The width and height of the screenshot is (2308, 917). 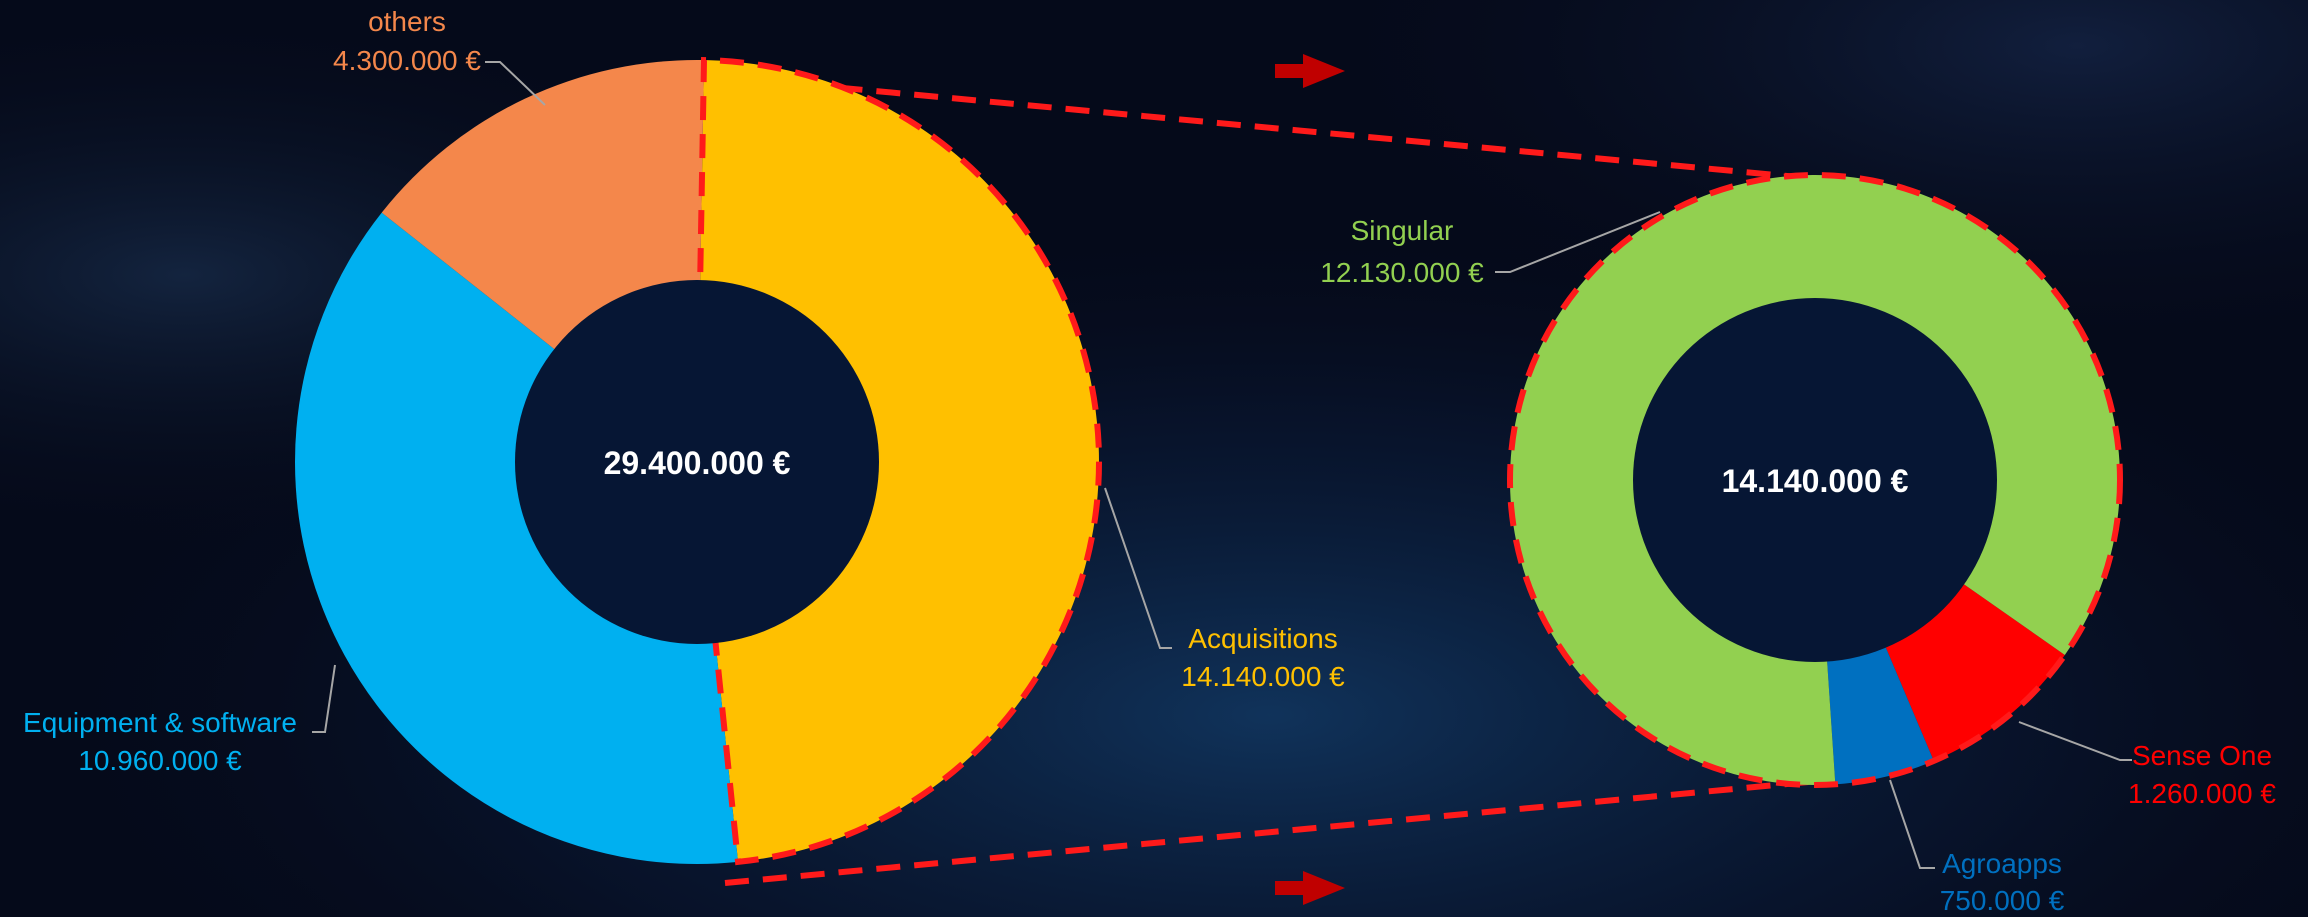 I want to click on label-equipment: Equipment & software 10.960.000 €, so click(x=160, y=741).